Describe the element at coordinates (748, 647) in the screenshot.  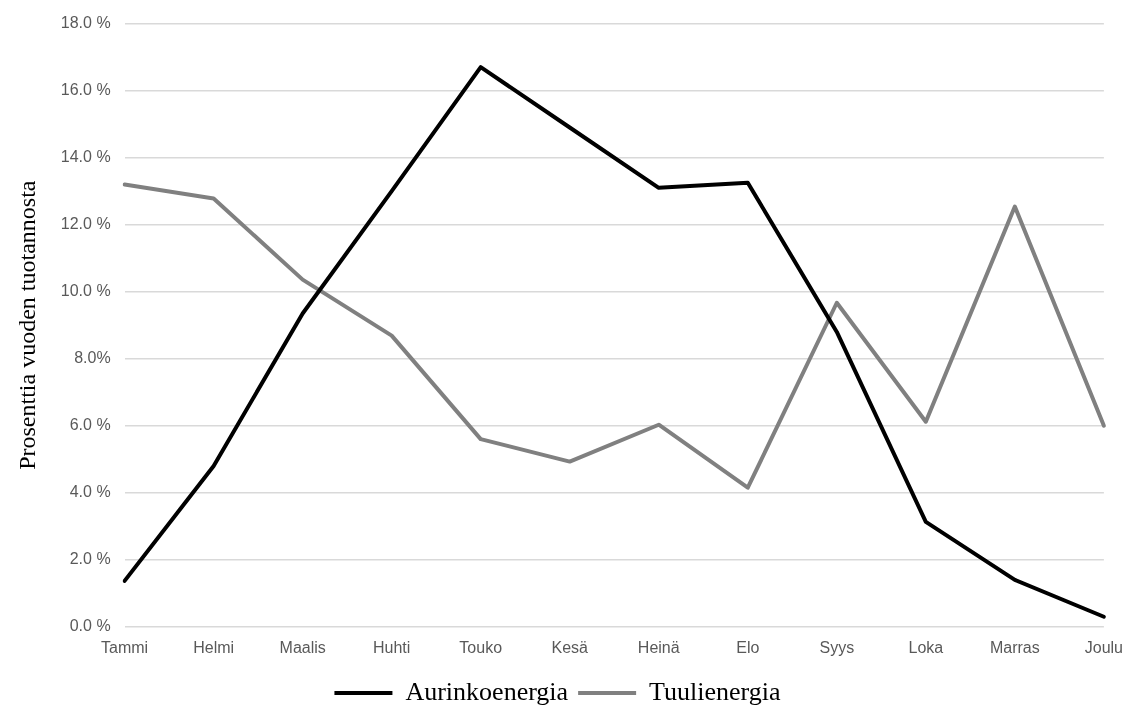
I see `x-tick-label: Elo` at that location.